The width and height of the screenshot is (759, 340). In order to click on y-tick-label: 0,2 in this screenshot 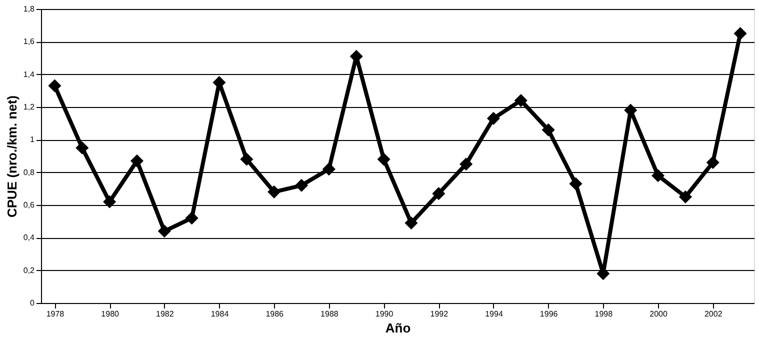, I will do `click(29, 270)`.